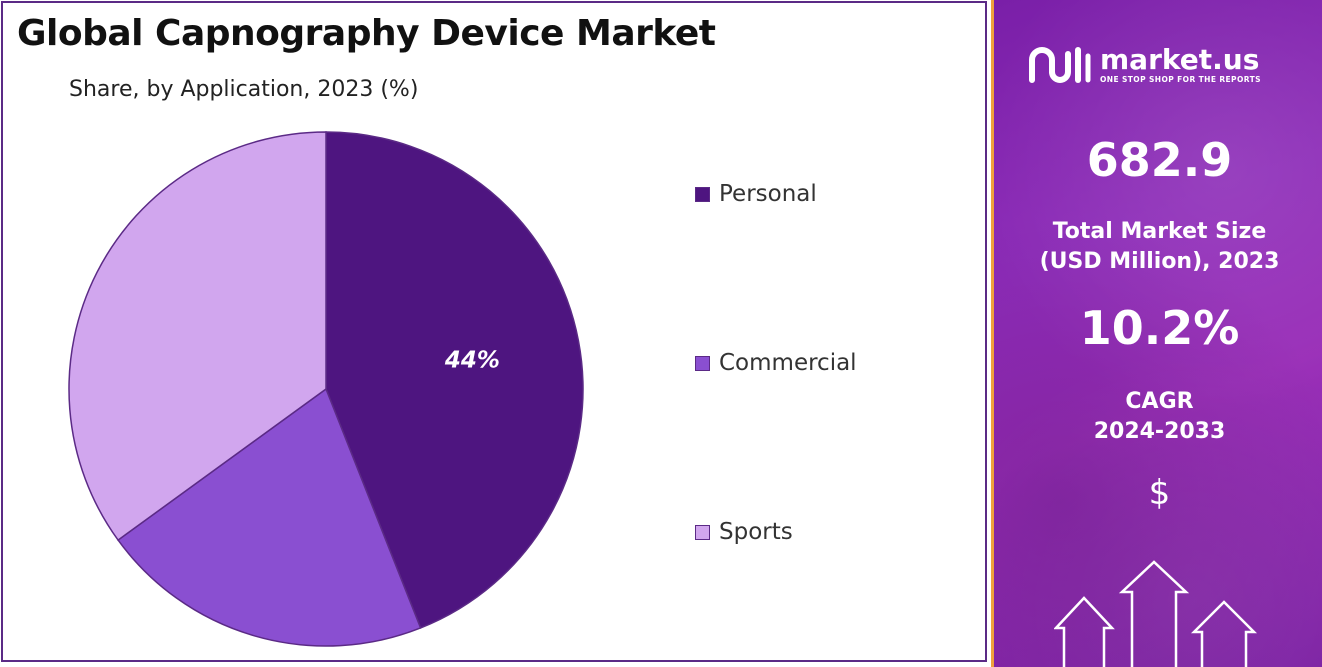 Image resolution: width=1322 pixels, height=667 pixels. What do you see at coordinates (197, 336) in the screenshot?
I see `pie-slice-sports` at bounding box center [197, 336].